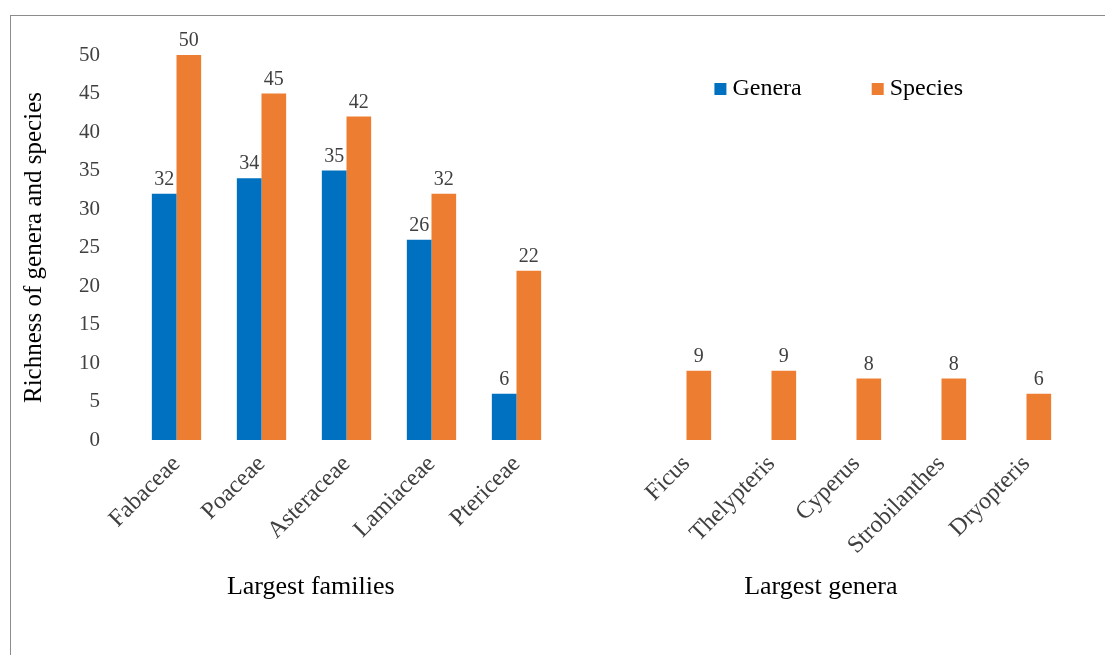 The height and width of the screenshot is (655, 1105). Describe the element at coordinates (249, 162) in the screenshot. I see `data-label: 34` at that location.